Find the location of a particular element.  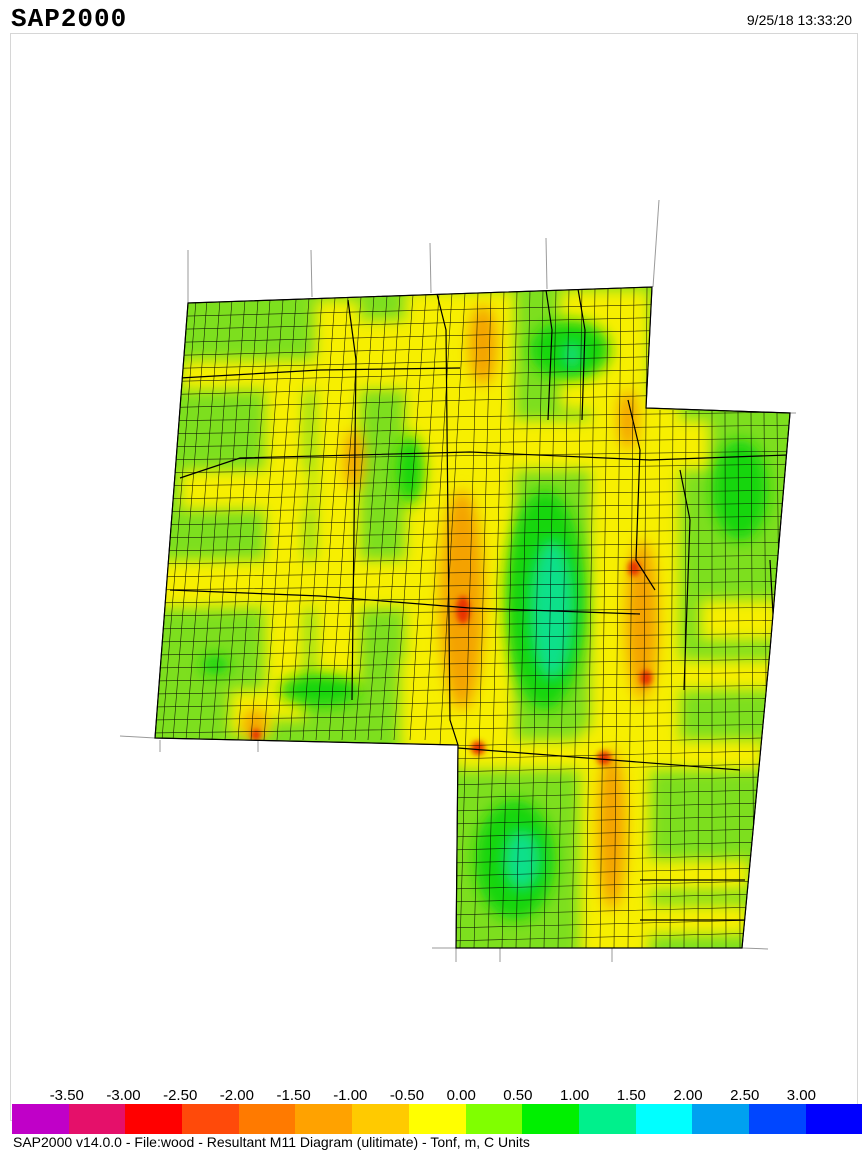

legend-tick-label: 2.50 is located at coordinates (745, 1095).